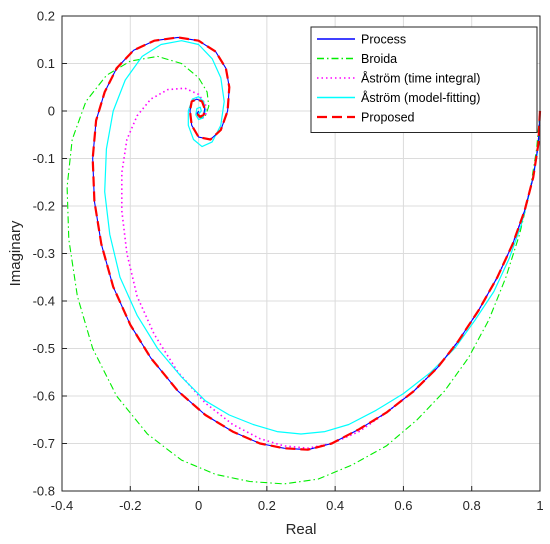 This screenshot has height=544, width=550. What do you see at coordinates (44, 301) in the screenshot?
I see `y-tick-label: -0.4` at bounding box center [44, 301].